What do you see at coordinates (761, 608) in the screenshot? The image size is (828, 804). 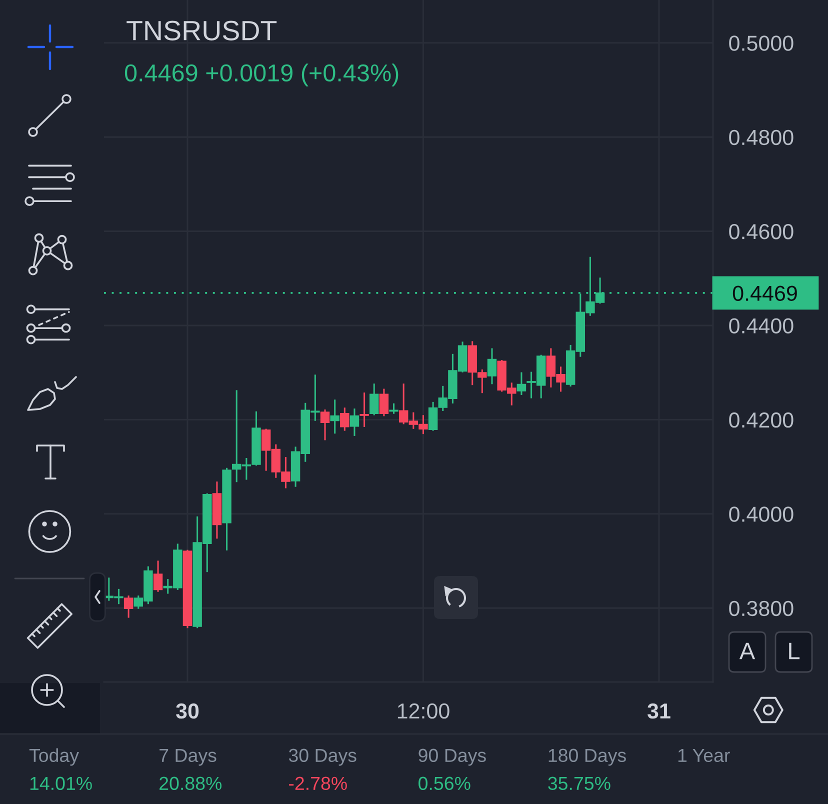 I see `y-tick-label: 0.3800` at bounding box center [761, 608].